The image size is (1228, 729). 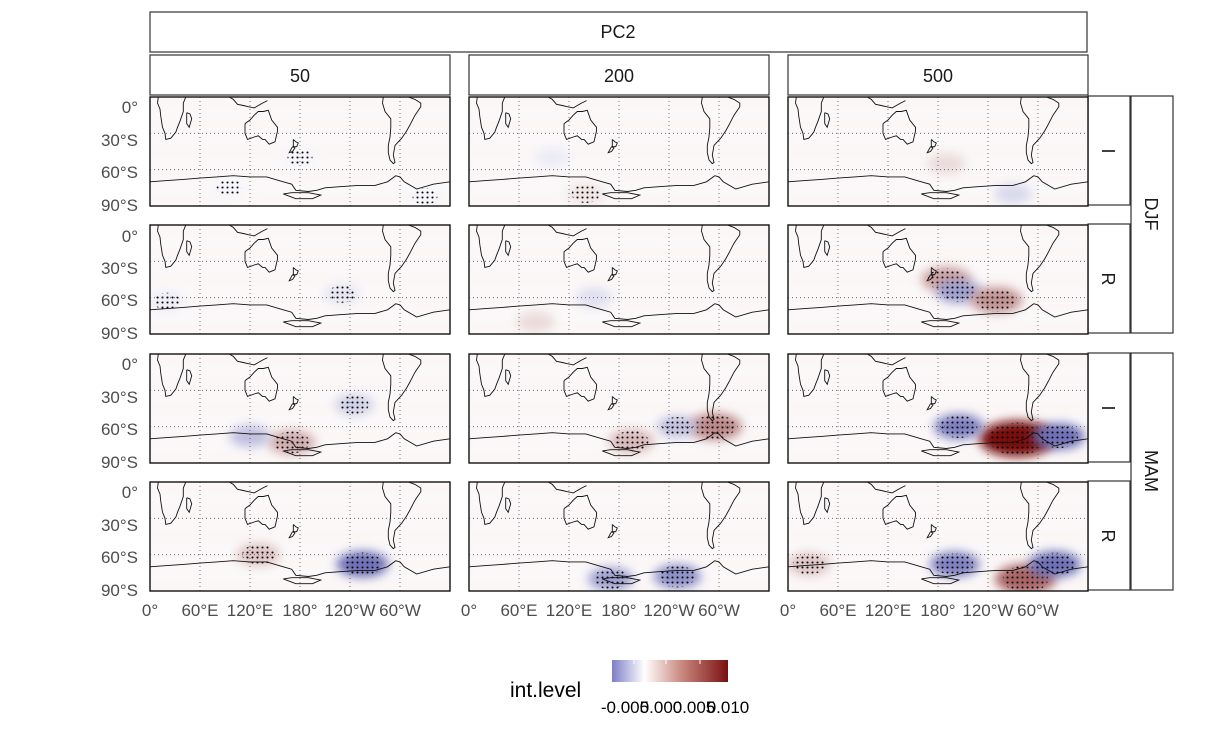 I want to click on x-tick-label: 0°, so click(x=469, y=610).